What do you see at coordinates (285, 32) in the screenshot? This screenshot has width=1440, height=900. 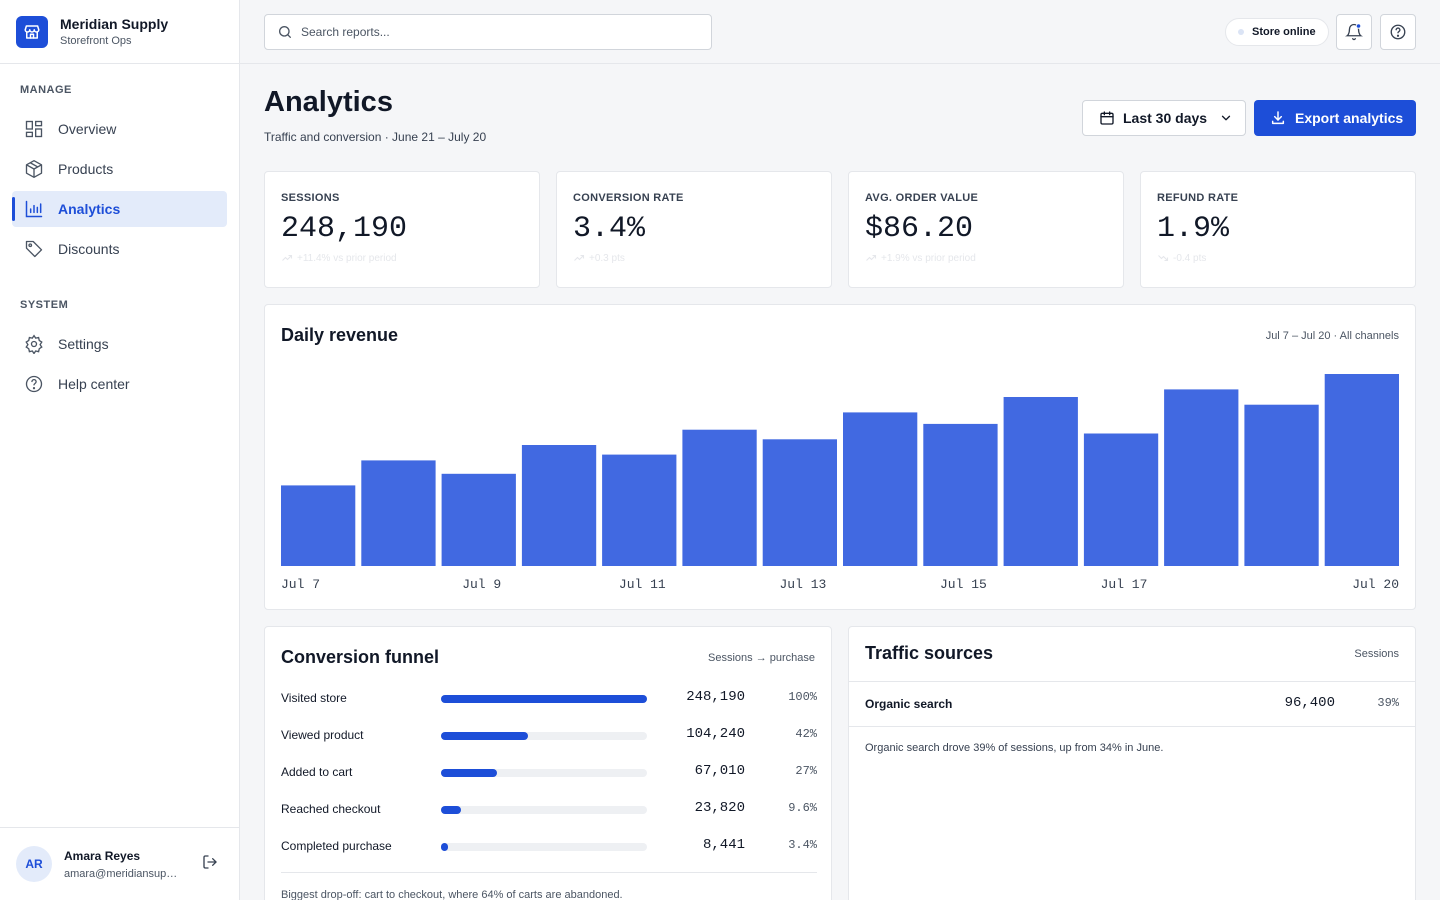 I see `search-icon` at bounding box center [285, 32].